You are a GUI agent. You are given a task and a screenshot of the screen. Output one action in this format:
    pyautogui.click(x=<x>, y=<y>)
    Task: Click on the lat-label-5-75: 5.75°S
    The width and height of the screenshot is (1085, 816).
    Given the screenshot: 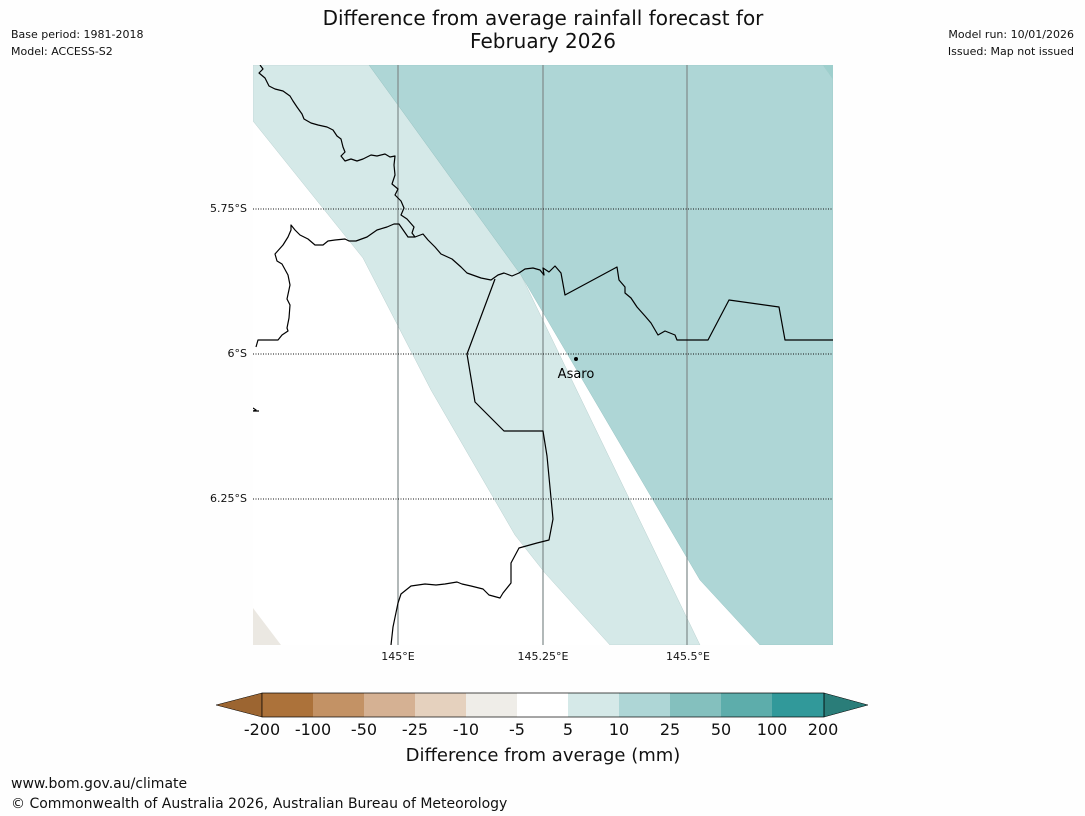 What is the action you would take?
    pyautogui.click(x=228, y=208)
    